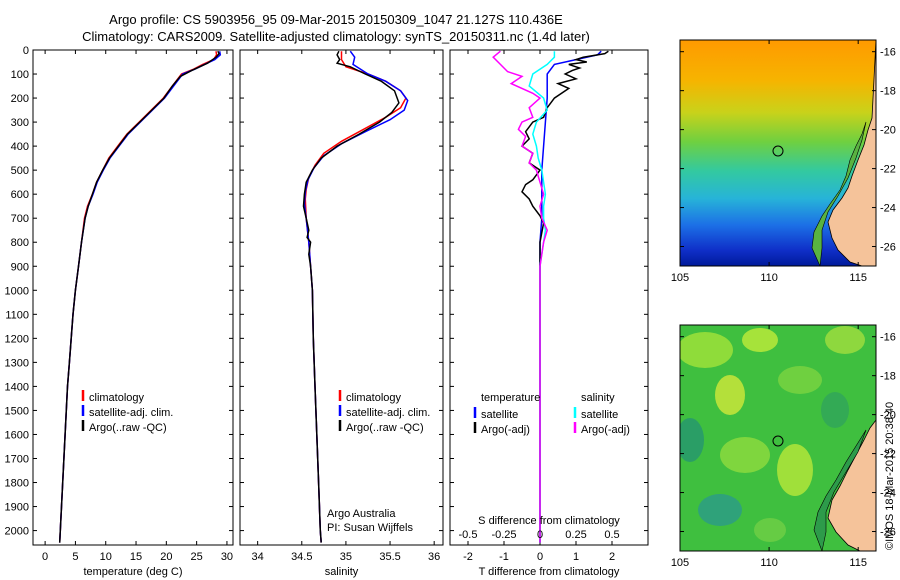 The image size is (900, 580). Describe the element at coordinates (520, 296) in the screenshot. I see `diff-series-s-argo` at that location.